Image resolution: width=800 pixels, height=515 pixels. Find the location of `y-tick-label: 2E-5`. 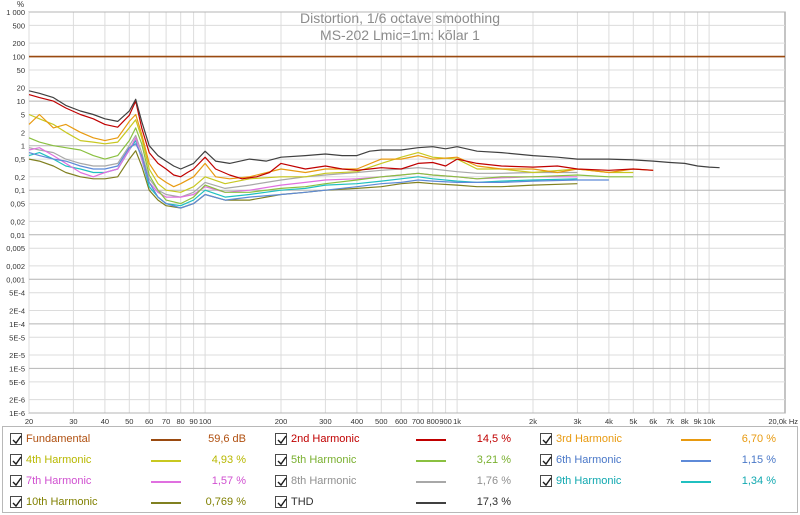

y-tick-label: 2E-5 is located at coordinates (17, 355).